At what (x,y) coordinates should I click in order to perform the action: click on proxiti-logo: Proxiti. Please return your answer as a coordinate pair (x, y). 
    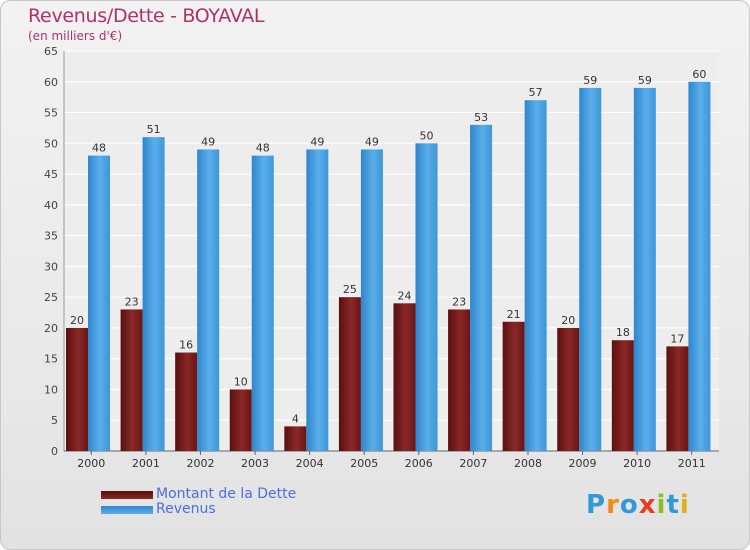
    Looking at the image, I should click on (638, 505).